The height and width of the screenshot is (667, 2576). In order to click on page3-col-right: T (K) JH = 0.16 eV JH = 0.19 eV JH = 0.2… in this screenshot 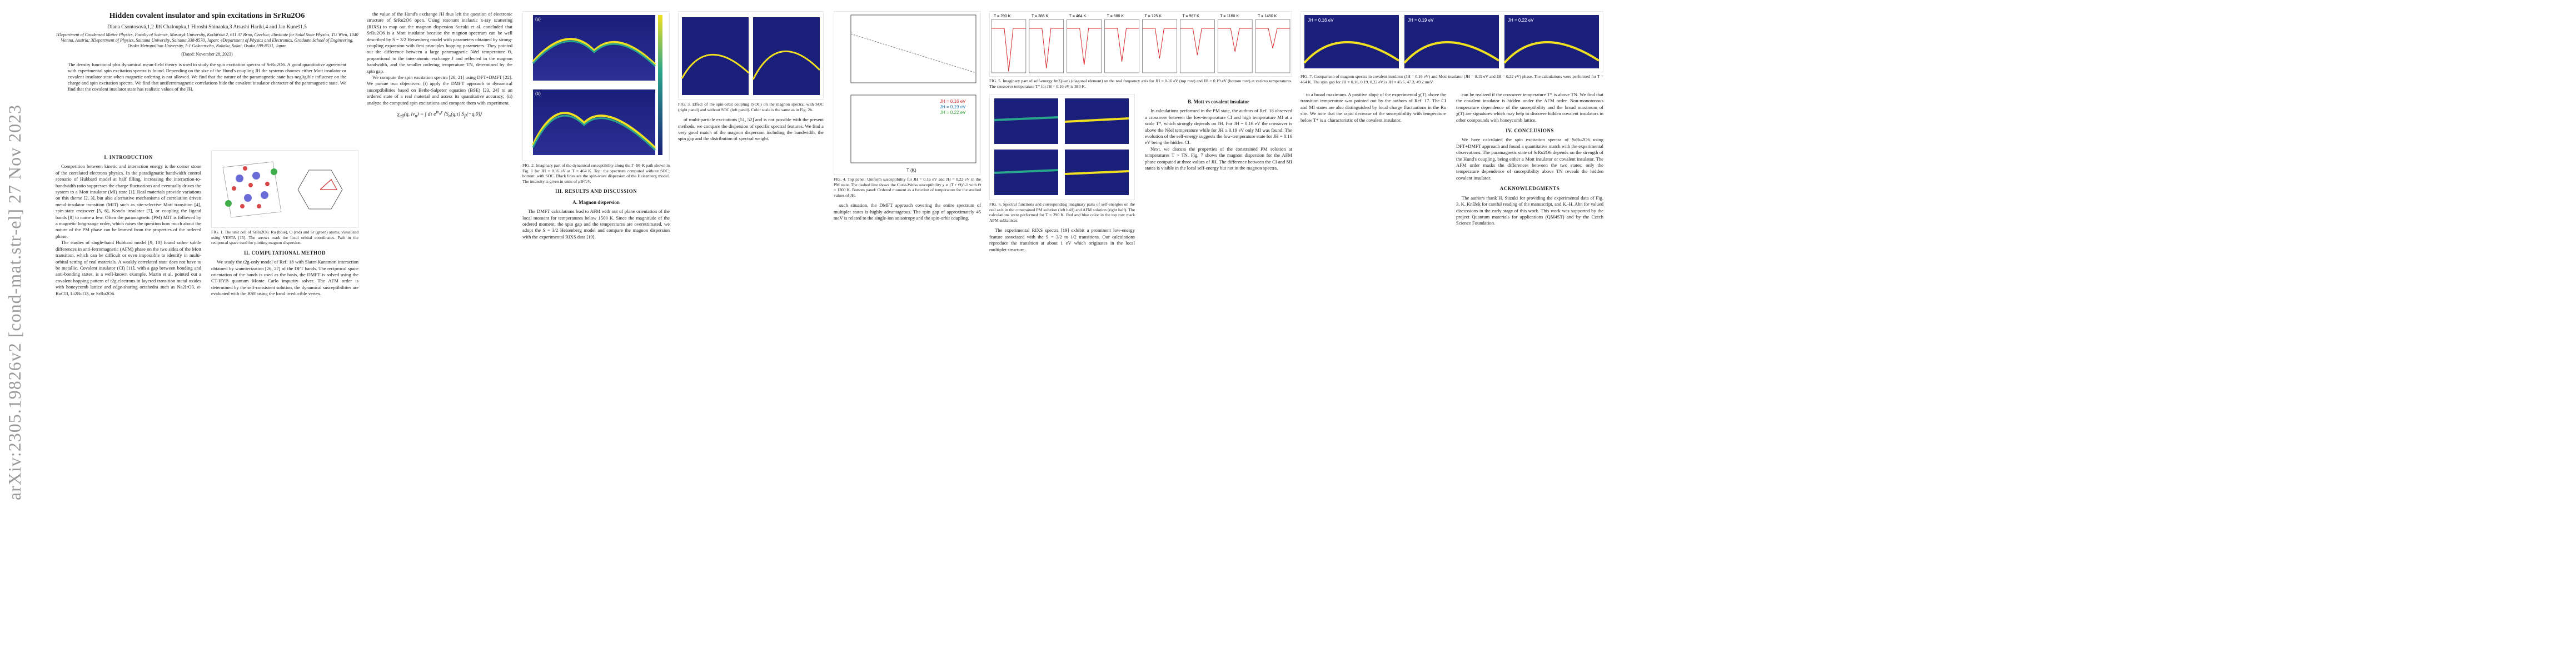, I will do `click(907, 116)`.